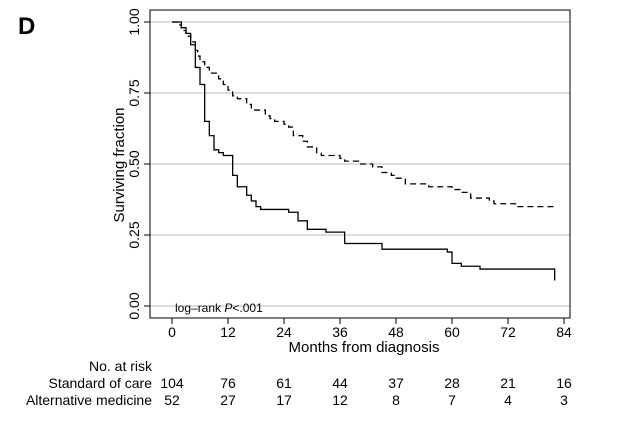 The width and height of the screenshot is (636, 427). Describe the element at coordinates (134, 234) in the screenshot. I see `y-tick-label: 0.25` at that location.